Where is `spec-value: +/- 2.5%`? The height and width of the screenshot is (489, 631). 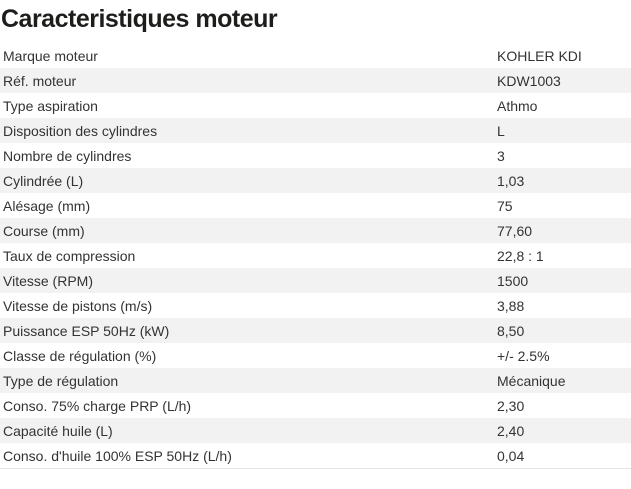
spec-value: +/- 2.5% is located at coordinates (523, 355).